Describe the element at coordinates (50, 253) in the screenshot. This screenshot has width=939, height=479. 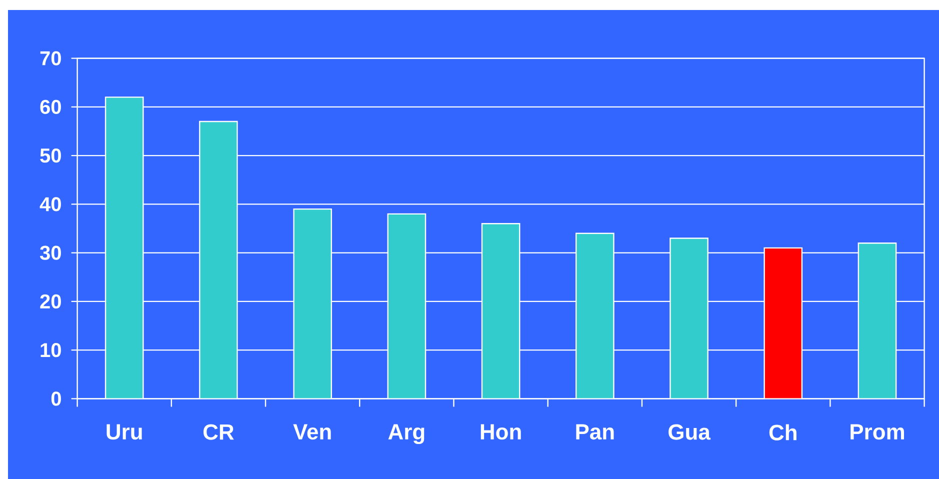
I see `y-tick-label: 30` at that location.